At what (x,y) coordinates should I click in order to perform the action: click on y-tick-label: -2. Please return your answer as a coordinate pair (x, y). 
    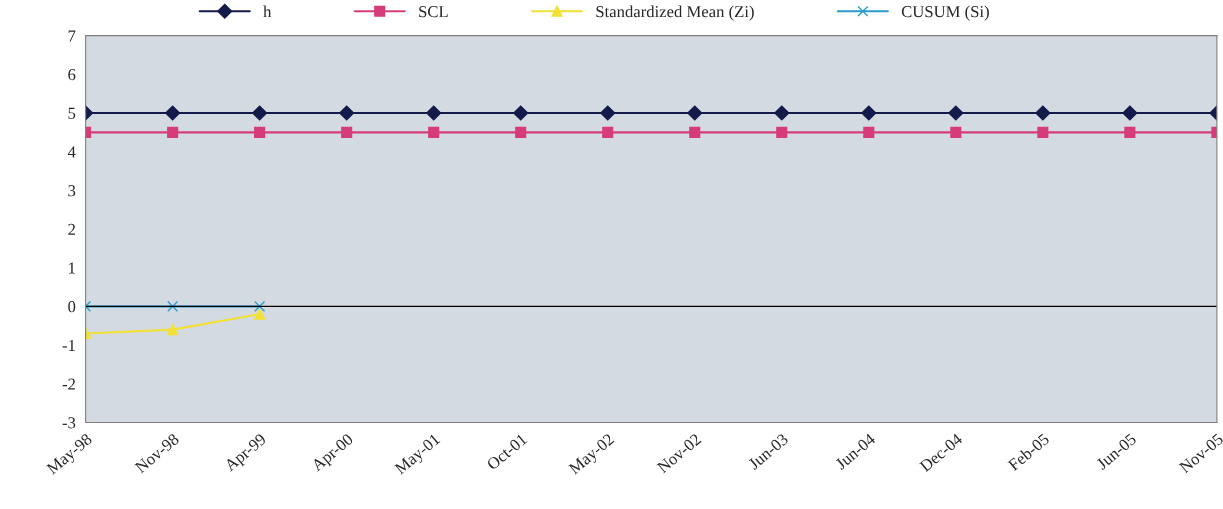
    Looking at the image, I should click on (68, 384).